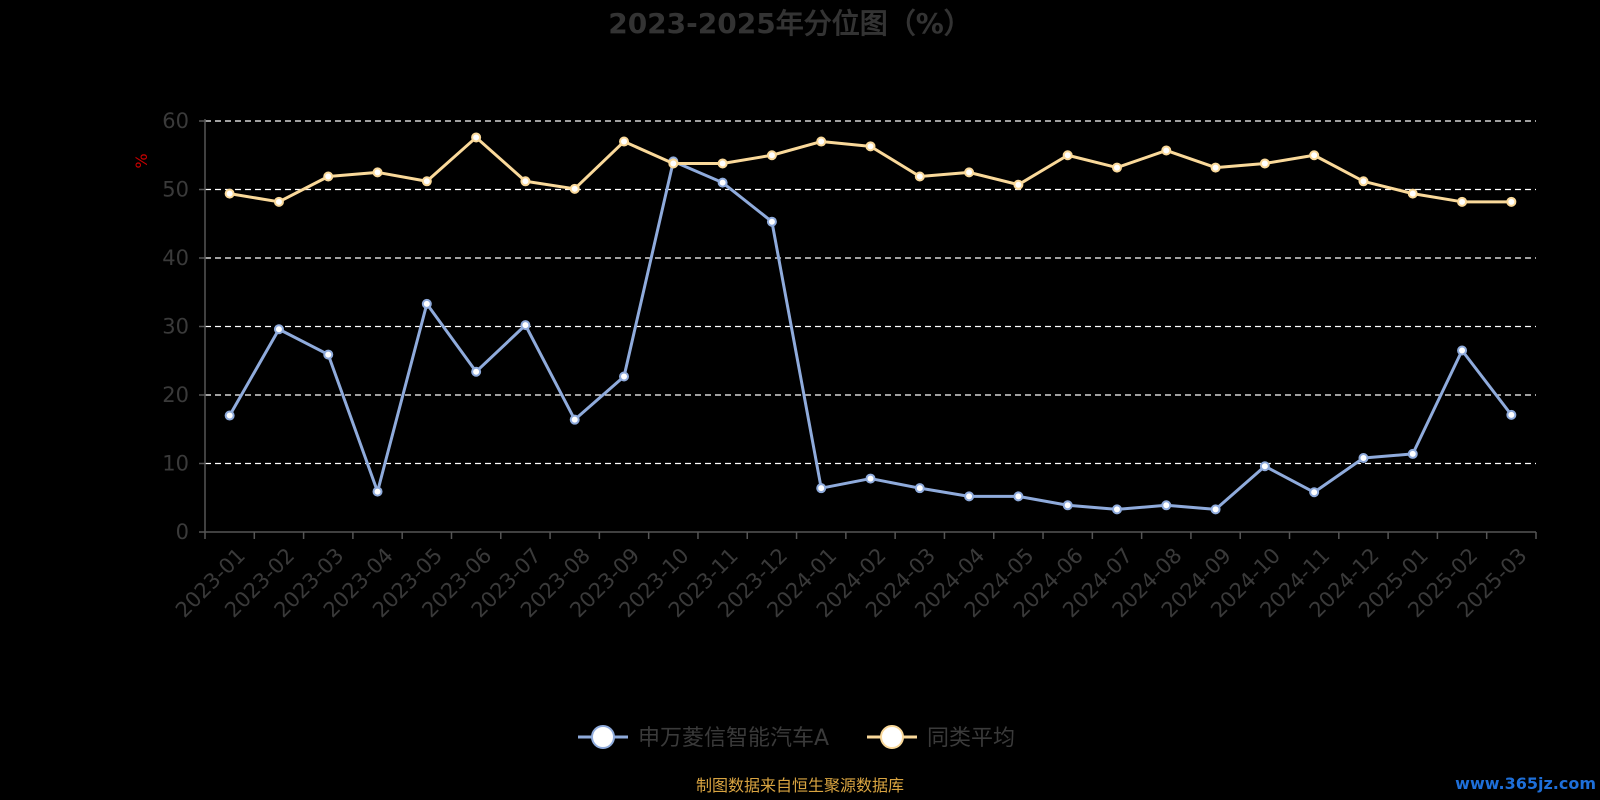  What do you see at coordinates (141, 160) in the screenshot?
I see `y-axis-label: %` at bounding box center [141, 160].